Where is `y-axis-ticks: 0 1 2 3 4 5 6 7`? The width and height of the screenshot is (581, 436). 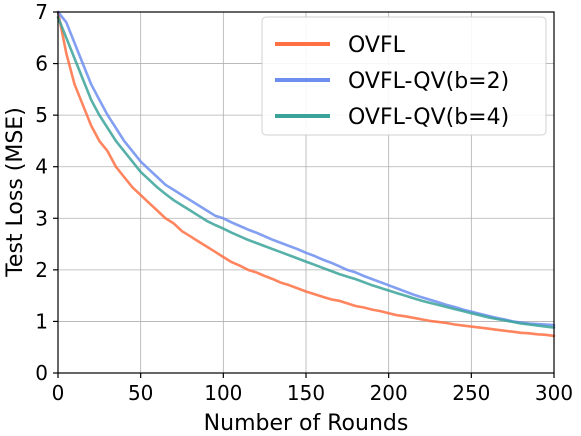 y-axis-ticks: 0 1 2 3 4 5 6 7 is located at coordinates (46, 192).